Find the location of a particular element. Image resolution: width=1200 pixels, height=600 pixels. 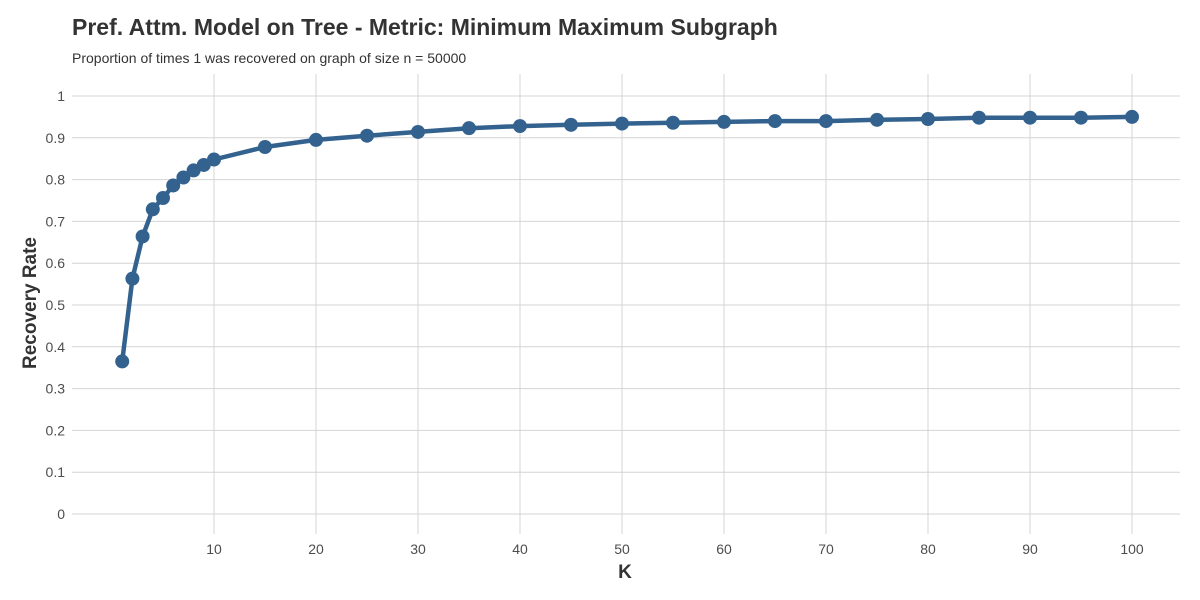

x-tick-label: 30 is located at coordinates (418, 549).